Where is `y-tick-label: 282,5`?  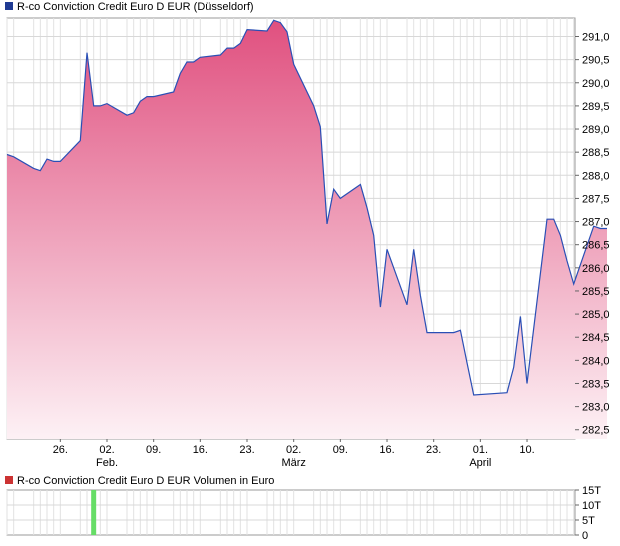
y-tick-label: 282,5 is located at coordinates (596, 431).